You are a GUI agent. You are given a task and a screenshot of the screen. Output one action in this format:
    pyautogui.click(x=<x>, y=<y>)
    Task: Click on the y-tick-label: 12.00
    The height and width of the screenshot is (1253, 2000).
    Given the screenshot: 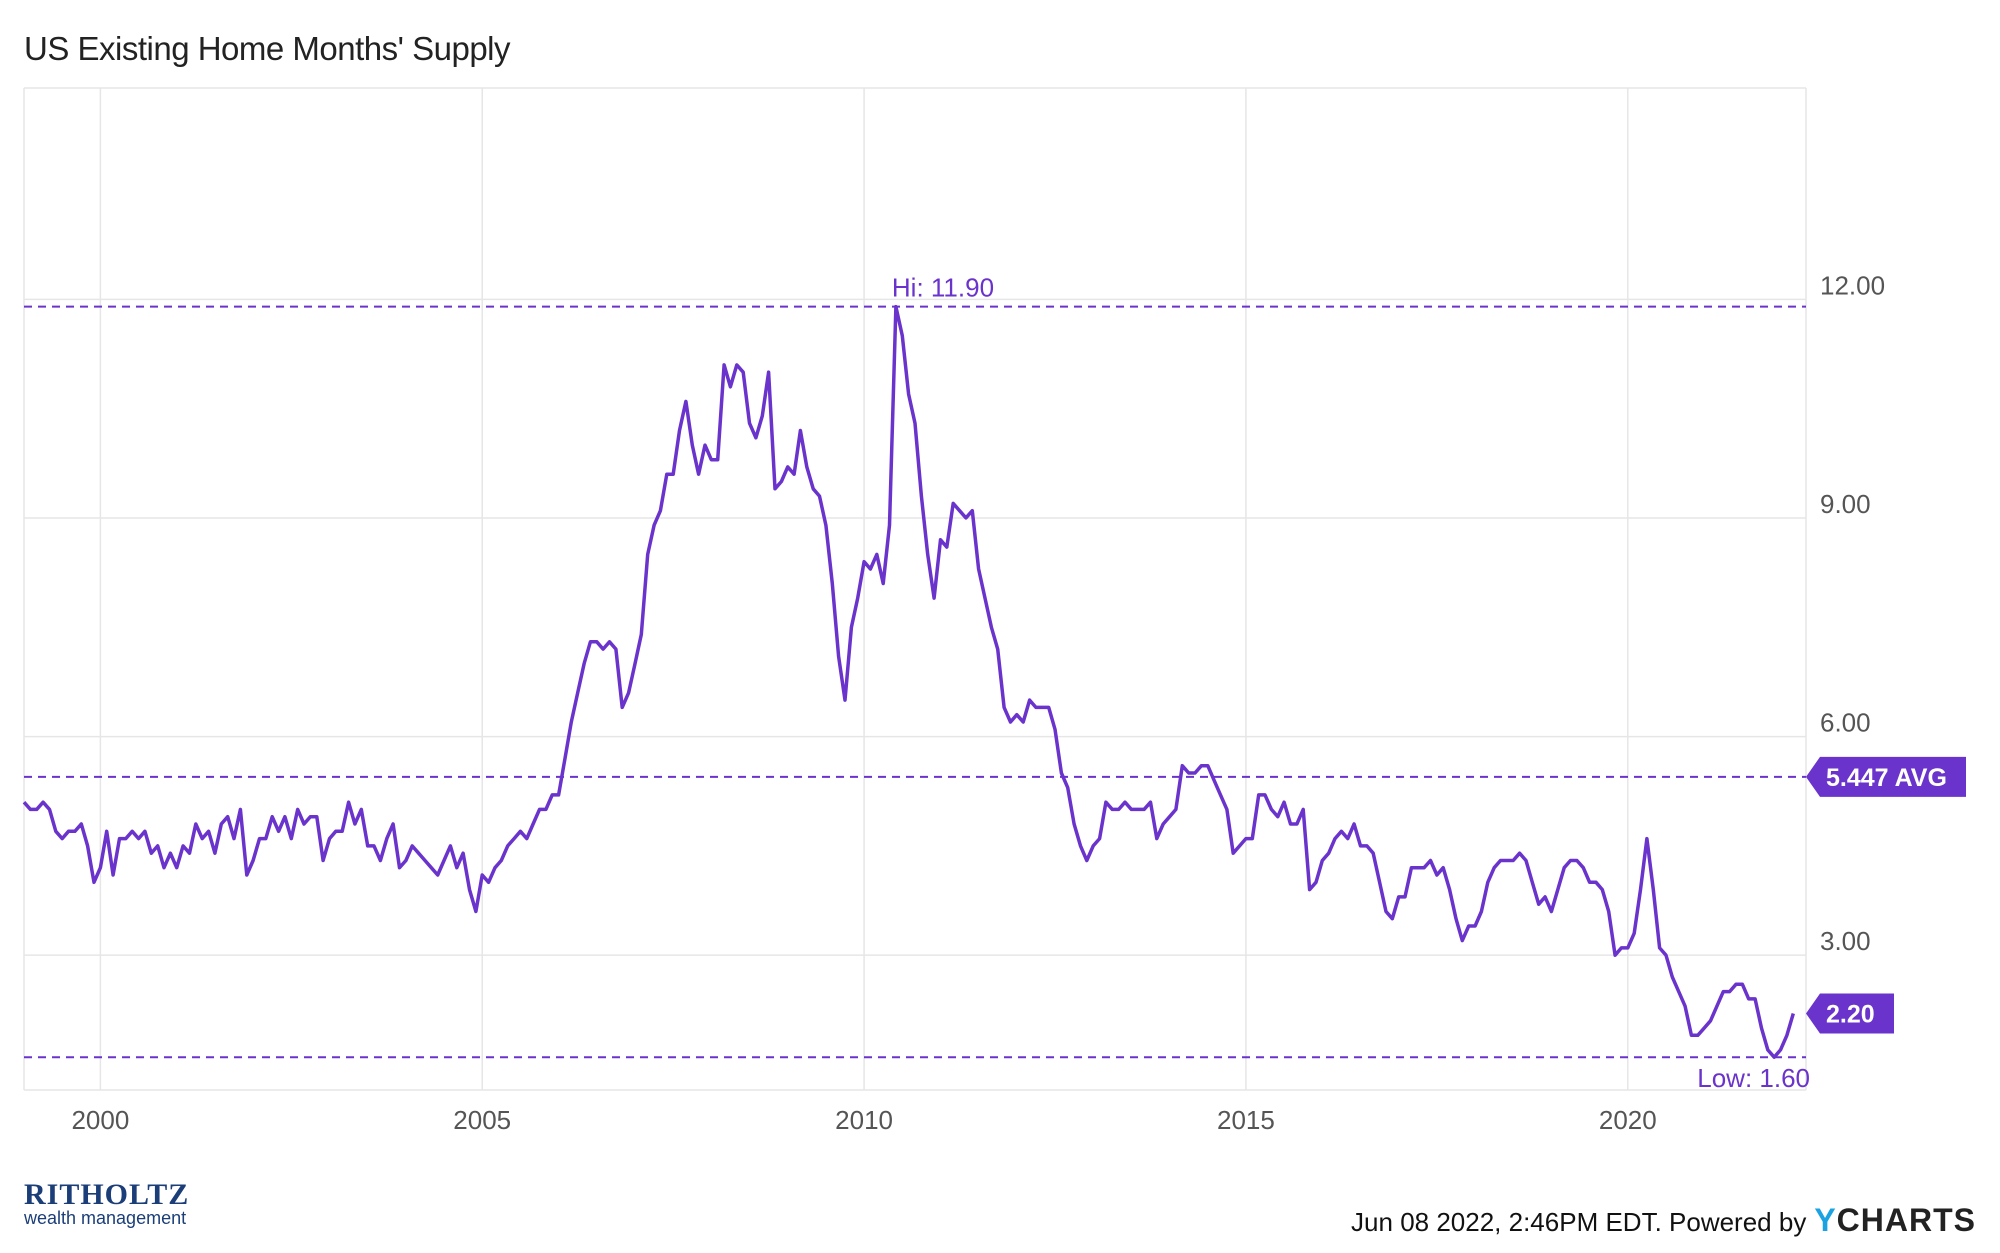 What is the action you would take?
    pyautogui.click(x=1852, y=285)
    